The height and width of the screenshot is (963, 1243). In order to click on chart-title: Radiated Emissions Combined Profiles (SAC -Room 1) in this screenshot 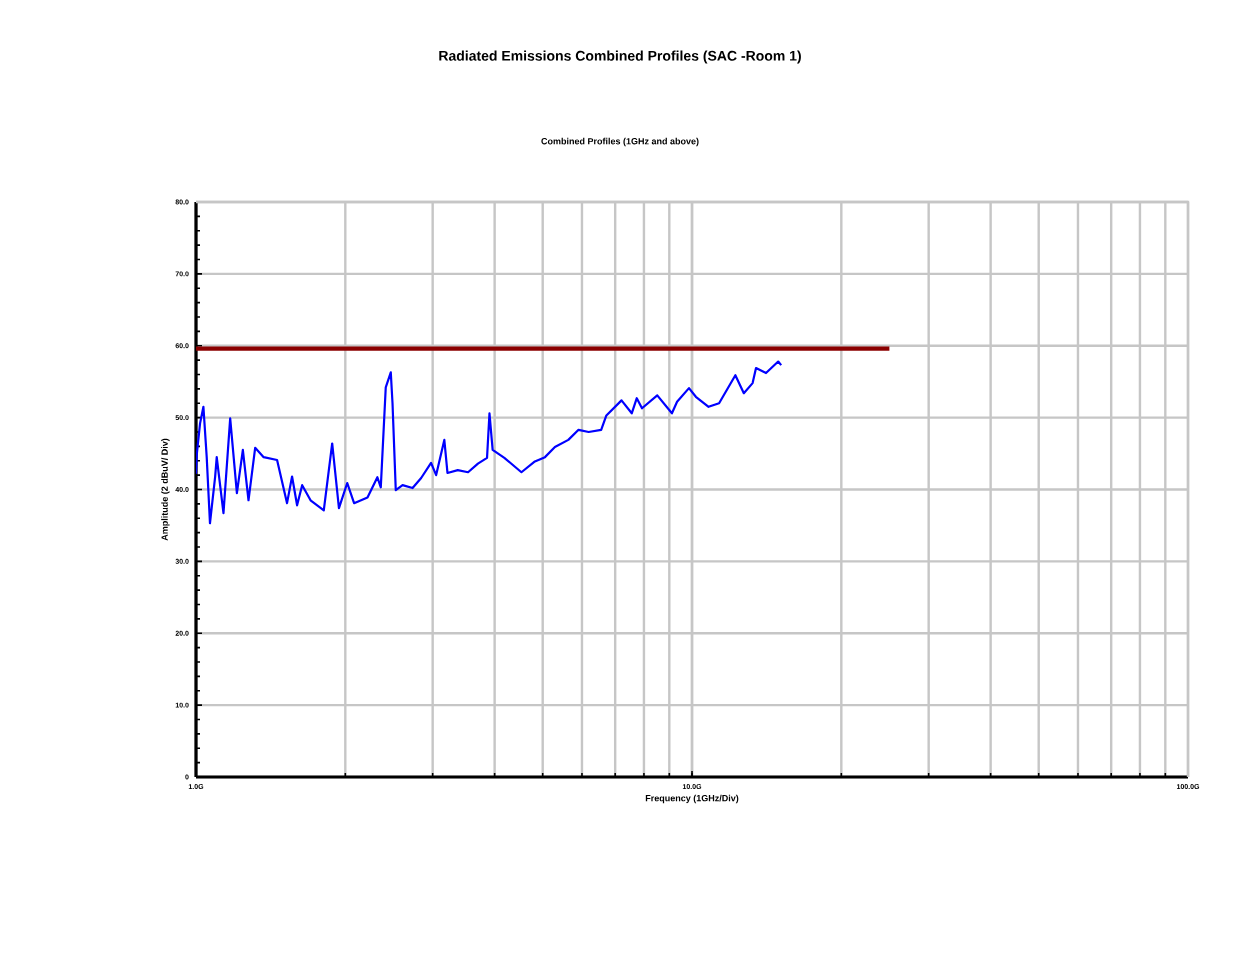, I will do `click(620, 57)`.